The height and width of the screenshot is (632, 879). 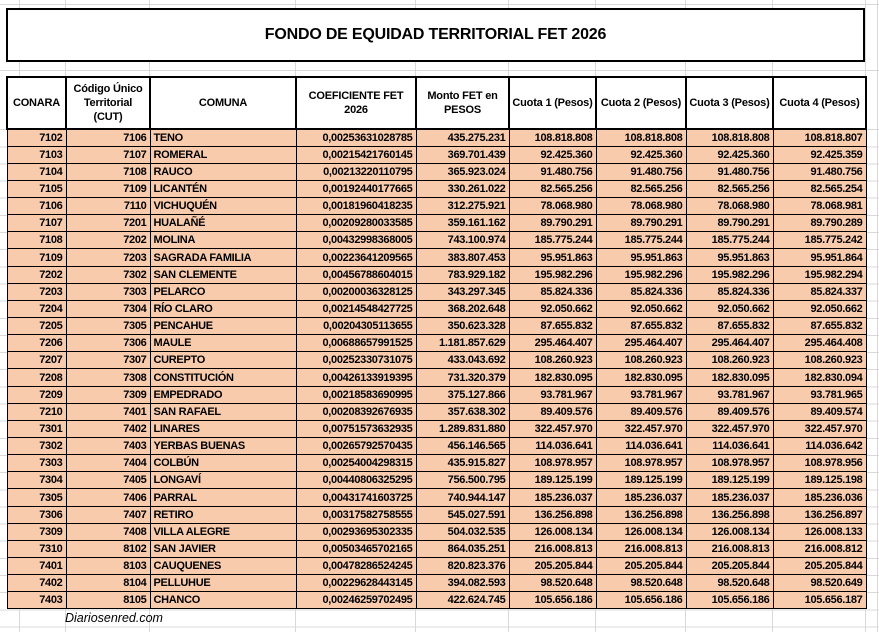 What do you see at coordinates (36, 326) in the screenshot?
I see `cell-conara: 7205` at bounding box center [36, 326].